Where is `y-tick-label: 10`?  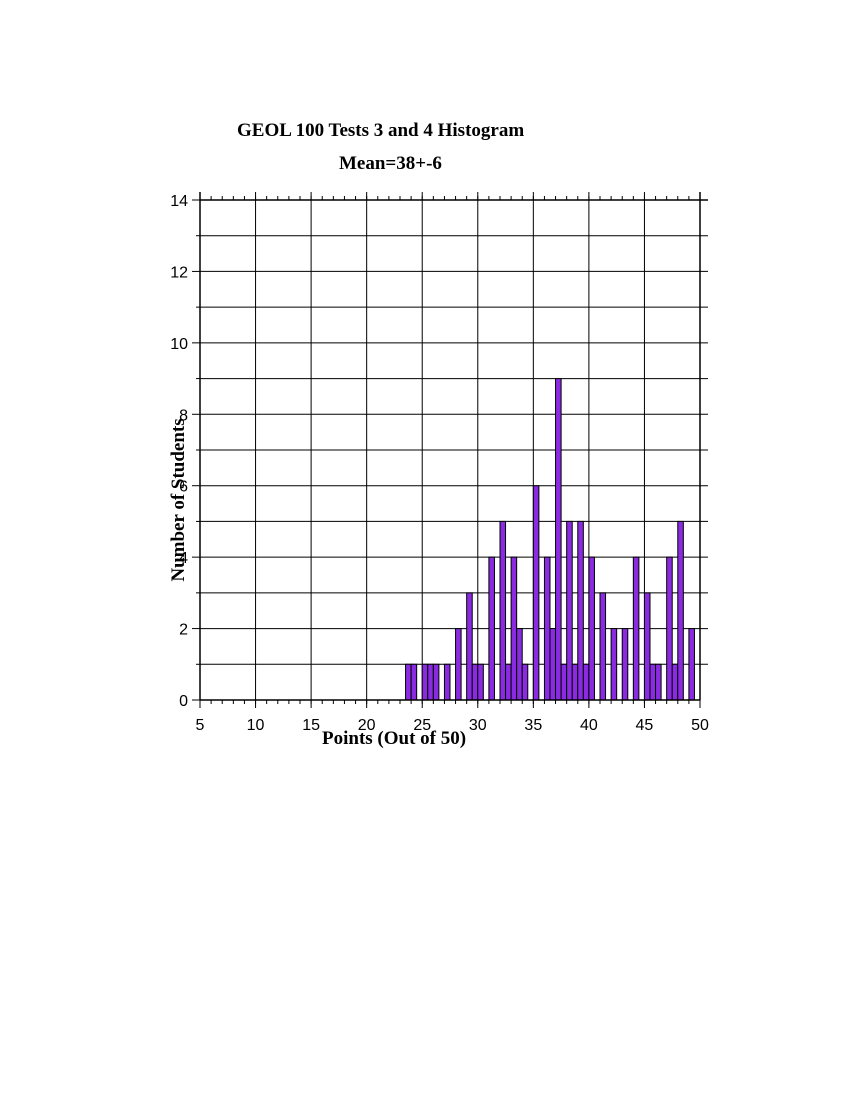 y-tick-label: 10 is located at coordinates (179, 344).